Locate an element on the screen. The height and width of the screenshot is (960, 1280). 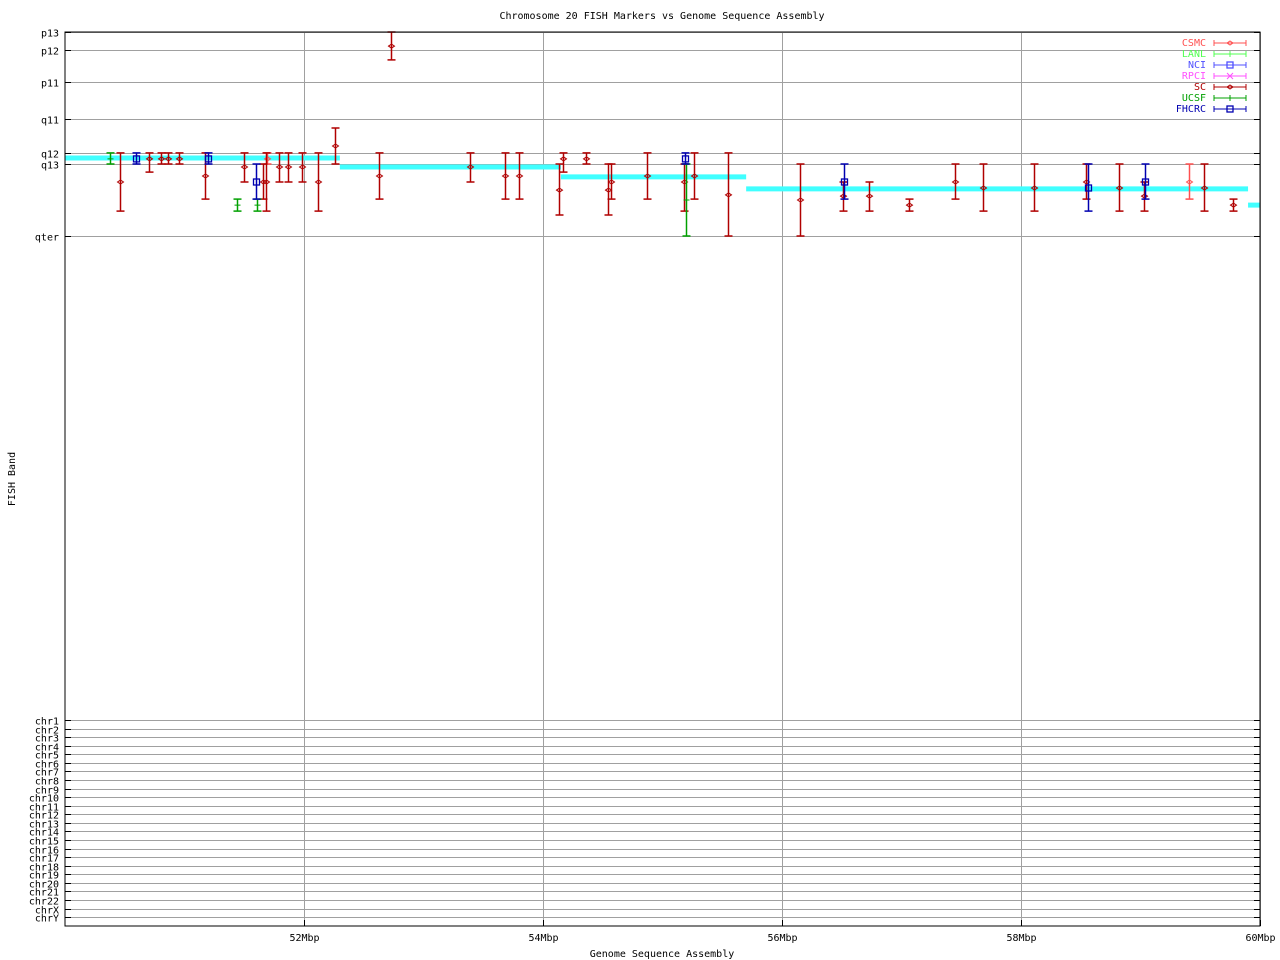
legend-label: RPCI is located at coordinates (1194, 76).